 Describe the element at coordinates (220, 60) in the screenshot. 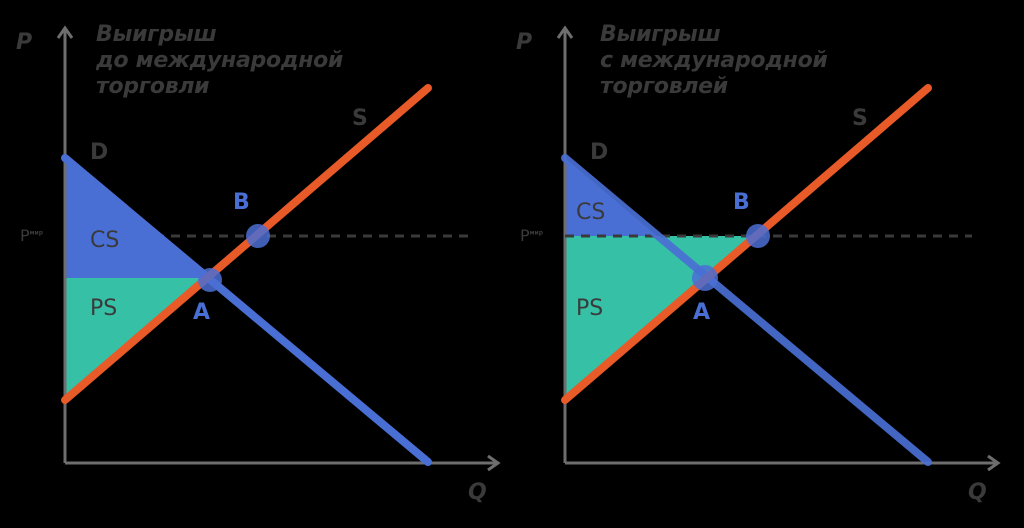

I see `chart-title: Выигрыш до международной торговли` at that location.